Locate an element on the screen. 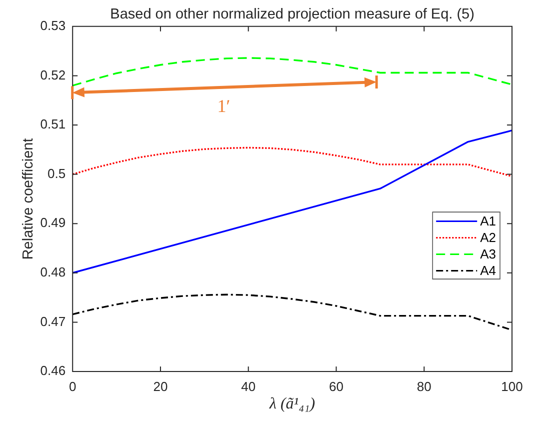  x-tick-label: 80 is located at coordinates (424, 386).